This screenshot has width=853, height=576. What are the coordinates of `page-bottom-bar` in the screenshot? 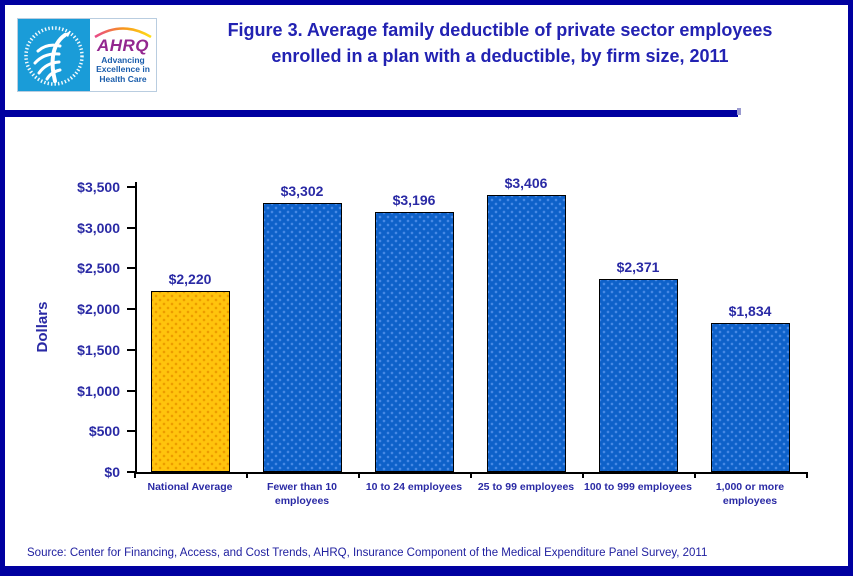 It's located at (426, 571).